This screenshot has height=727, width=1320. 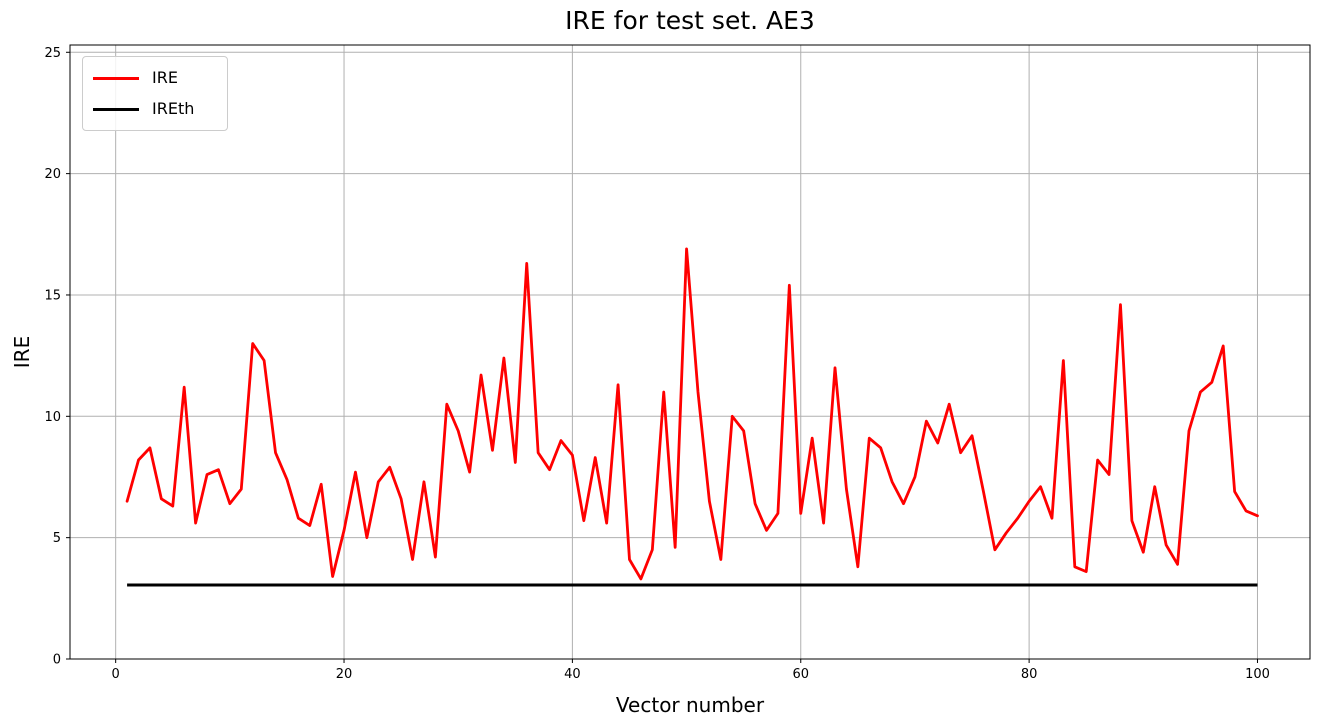 What do you see at coordinates (690, 20) in the screenshot?
I see `chart-title: IRE for test set. AE3` at bounding box center [690, 20].